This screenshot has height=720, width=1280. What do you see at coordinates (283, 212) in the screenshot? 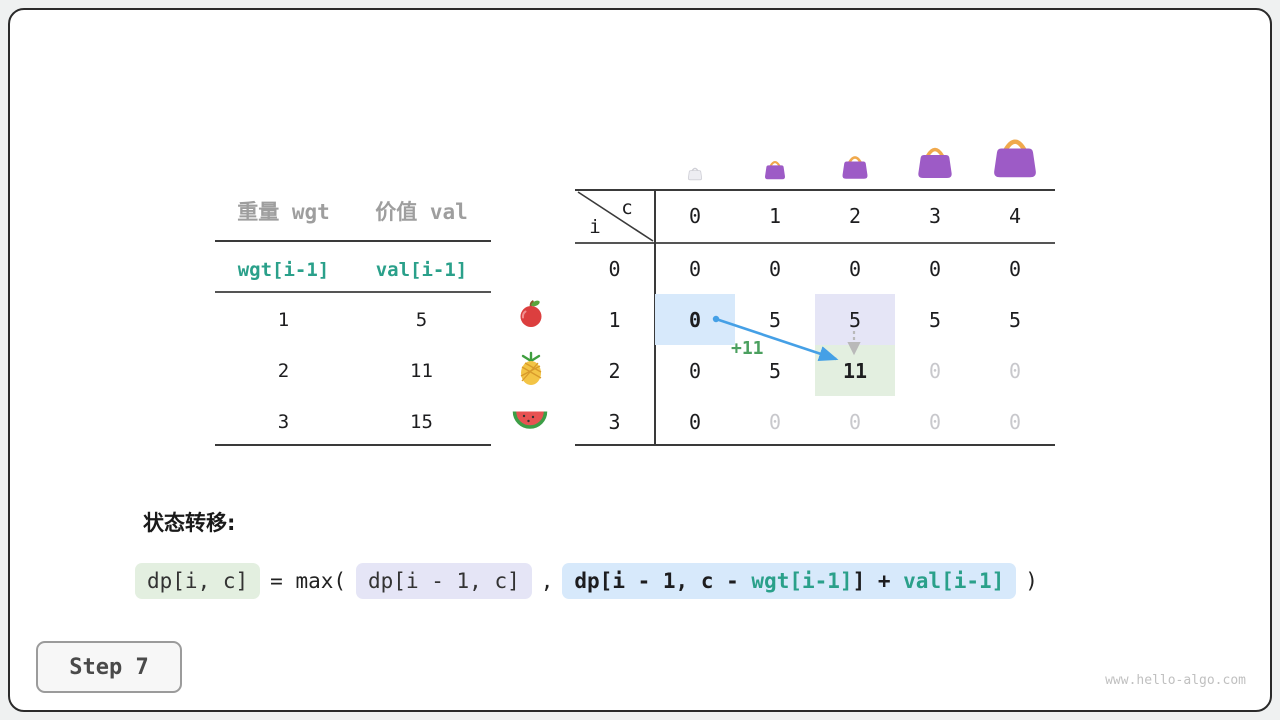
I see `items-header-wgt: 重量 wgt` at bounding box center [283, 212].